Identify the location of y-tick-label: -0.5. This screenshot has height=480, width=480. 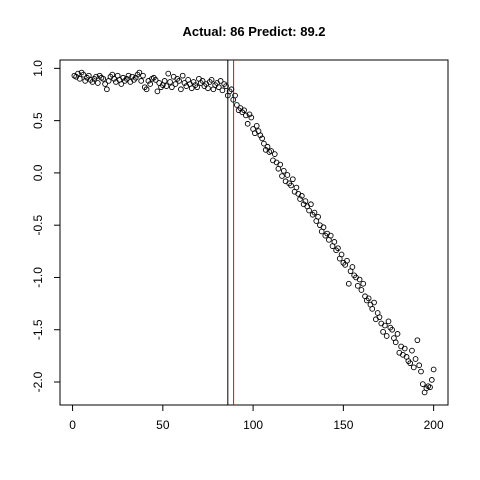
(38, 225).